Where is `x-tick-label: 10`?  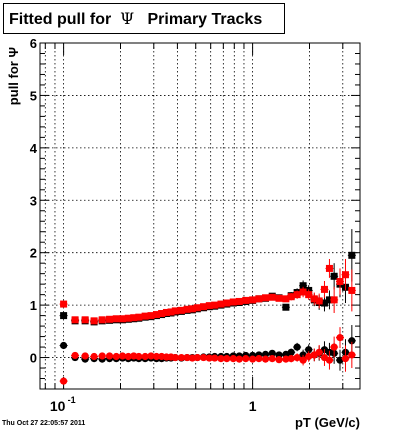
x-tick-label: 10 is located at coordinates (58, 406).